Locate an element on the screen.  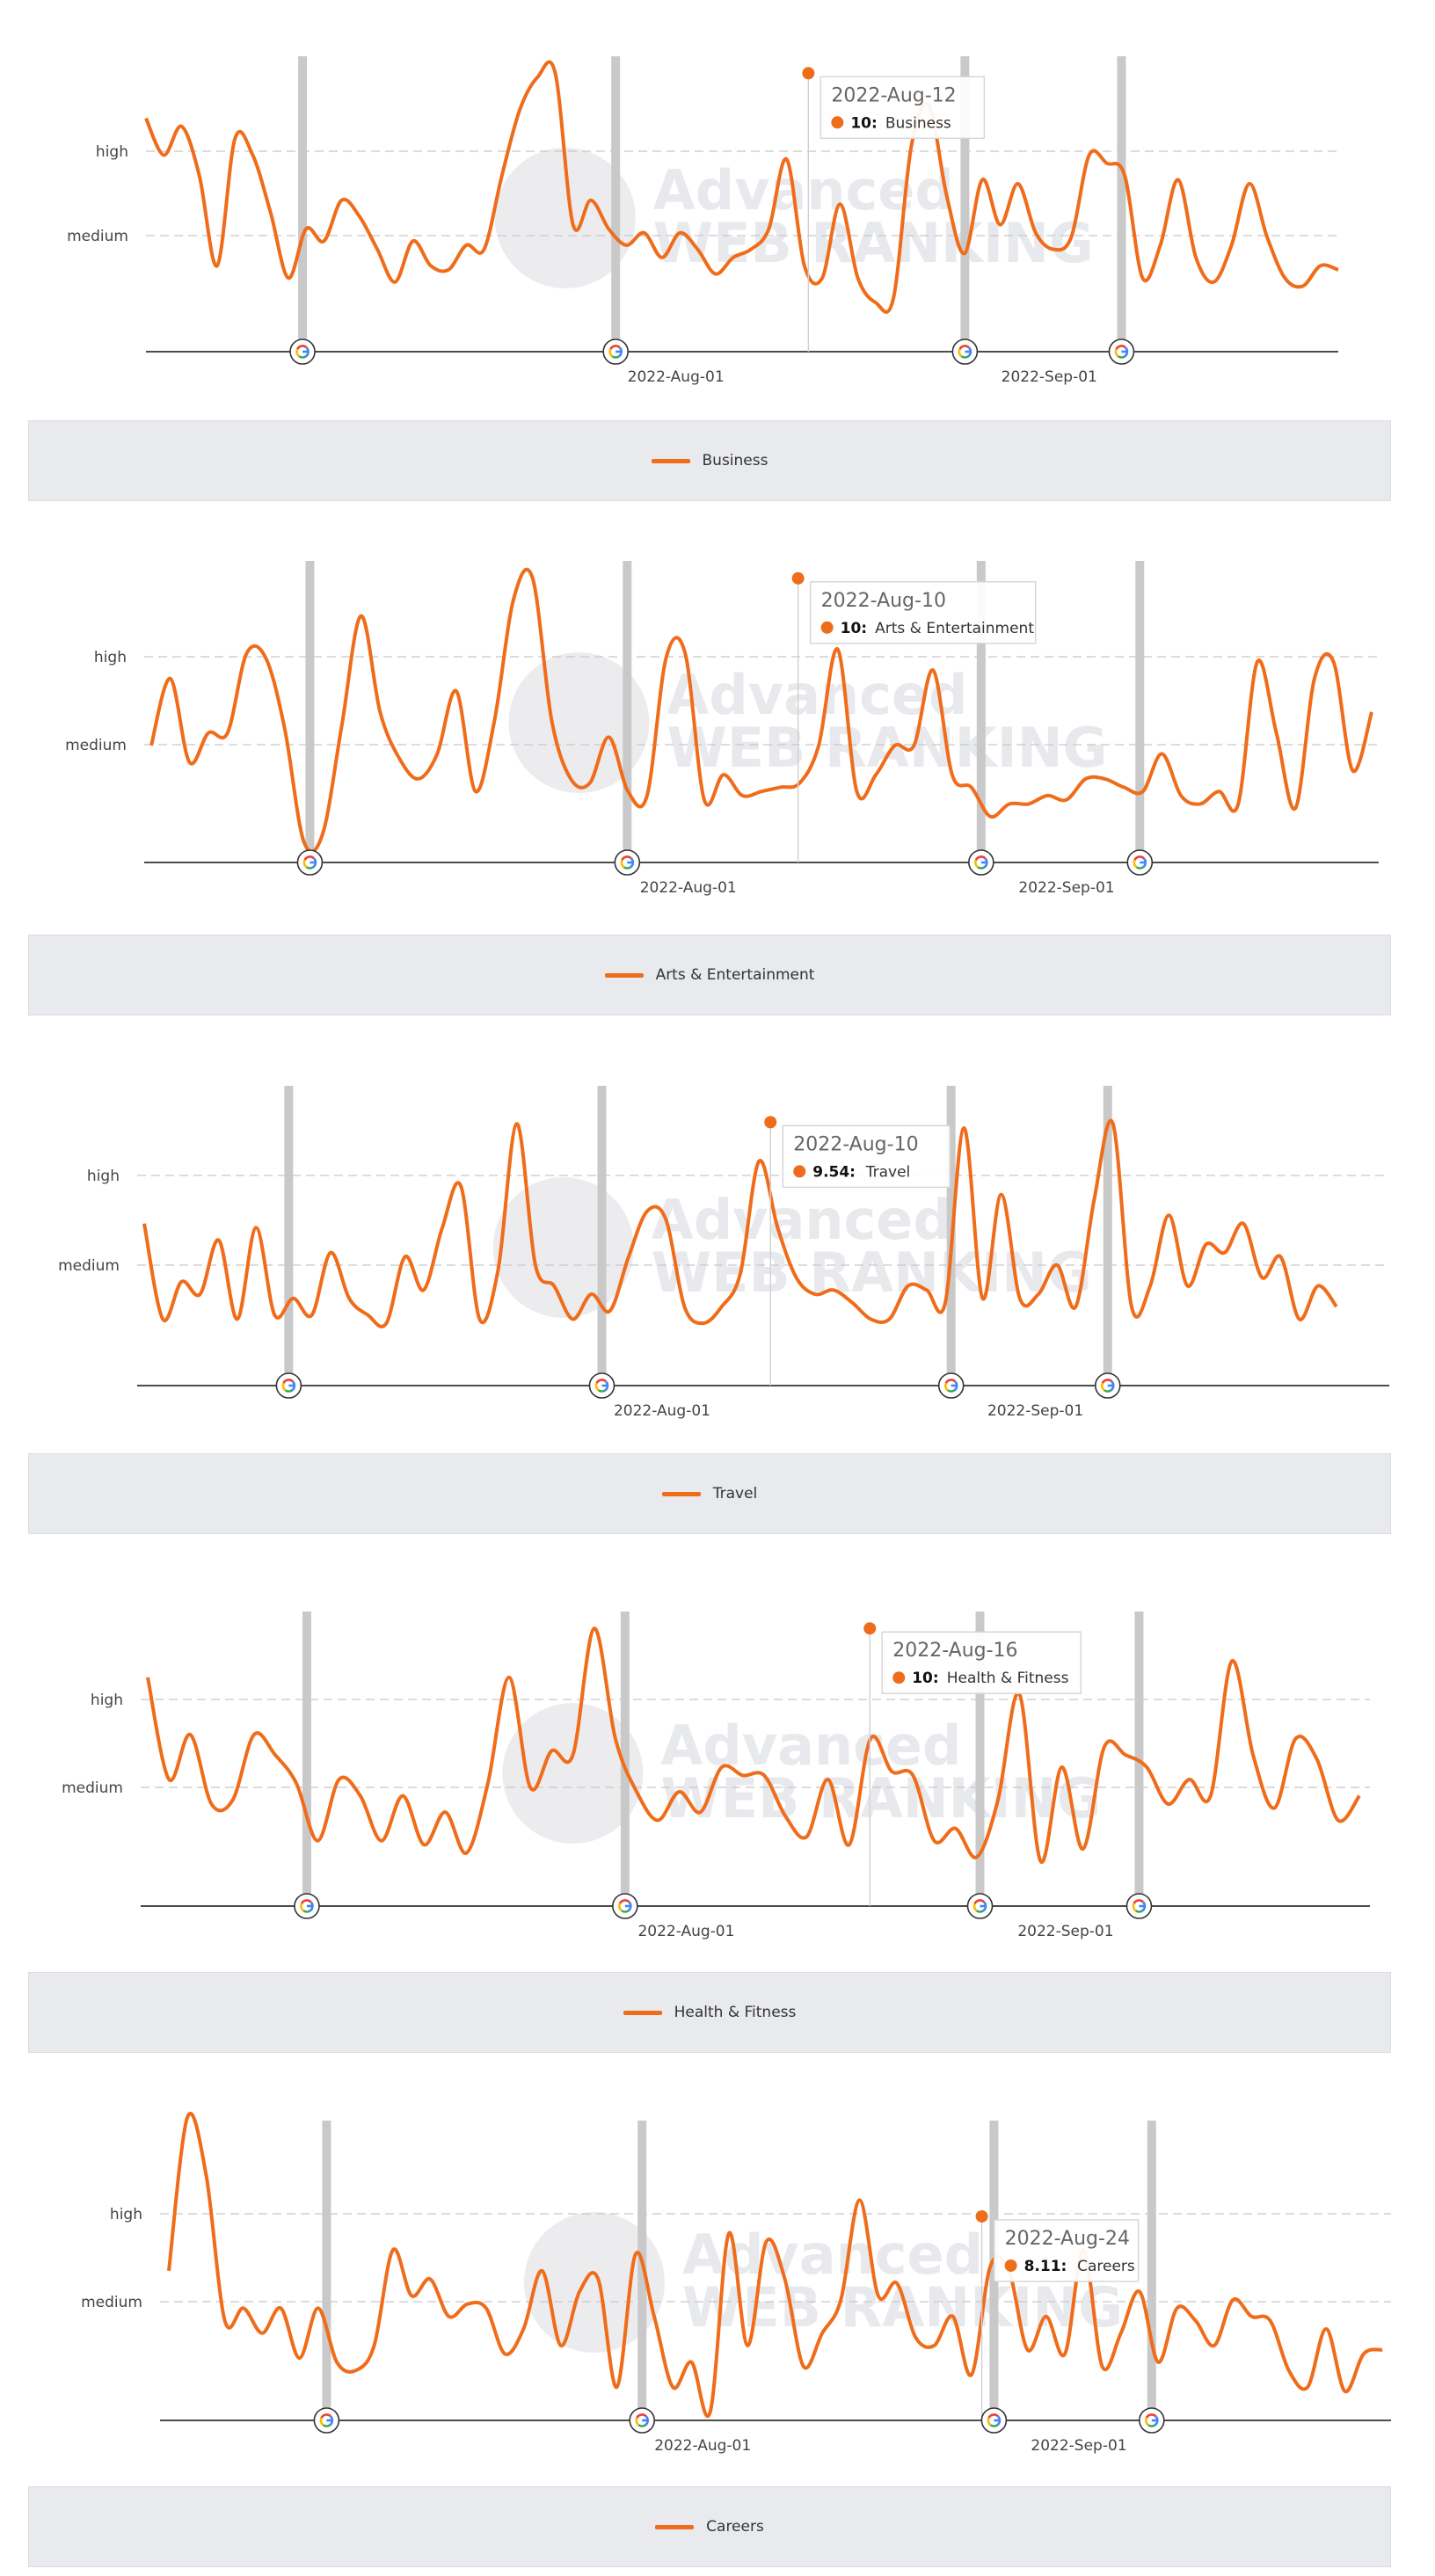
tooltip: 2022-Aug-248.11:Careers is located at coordinates (1066, 2250).